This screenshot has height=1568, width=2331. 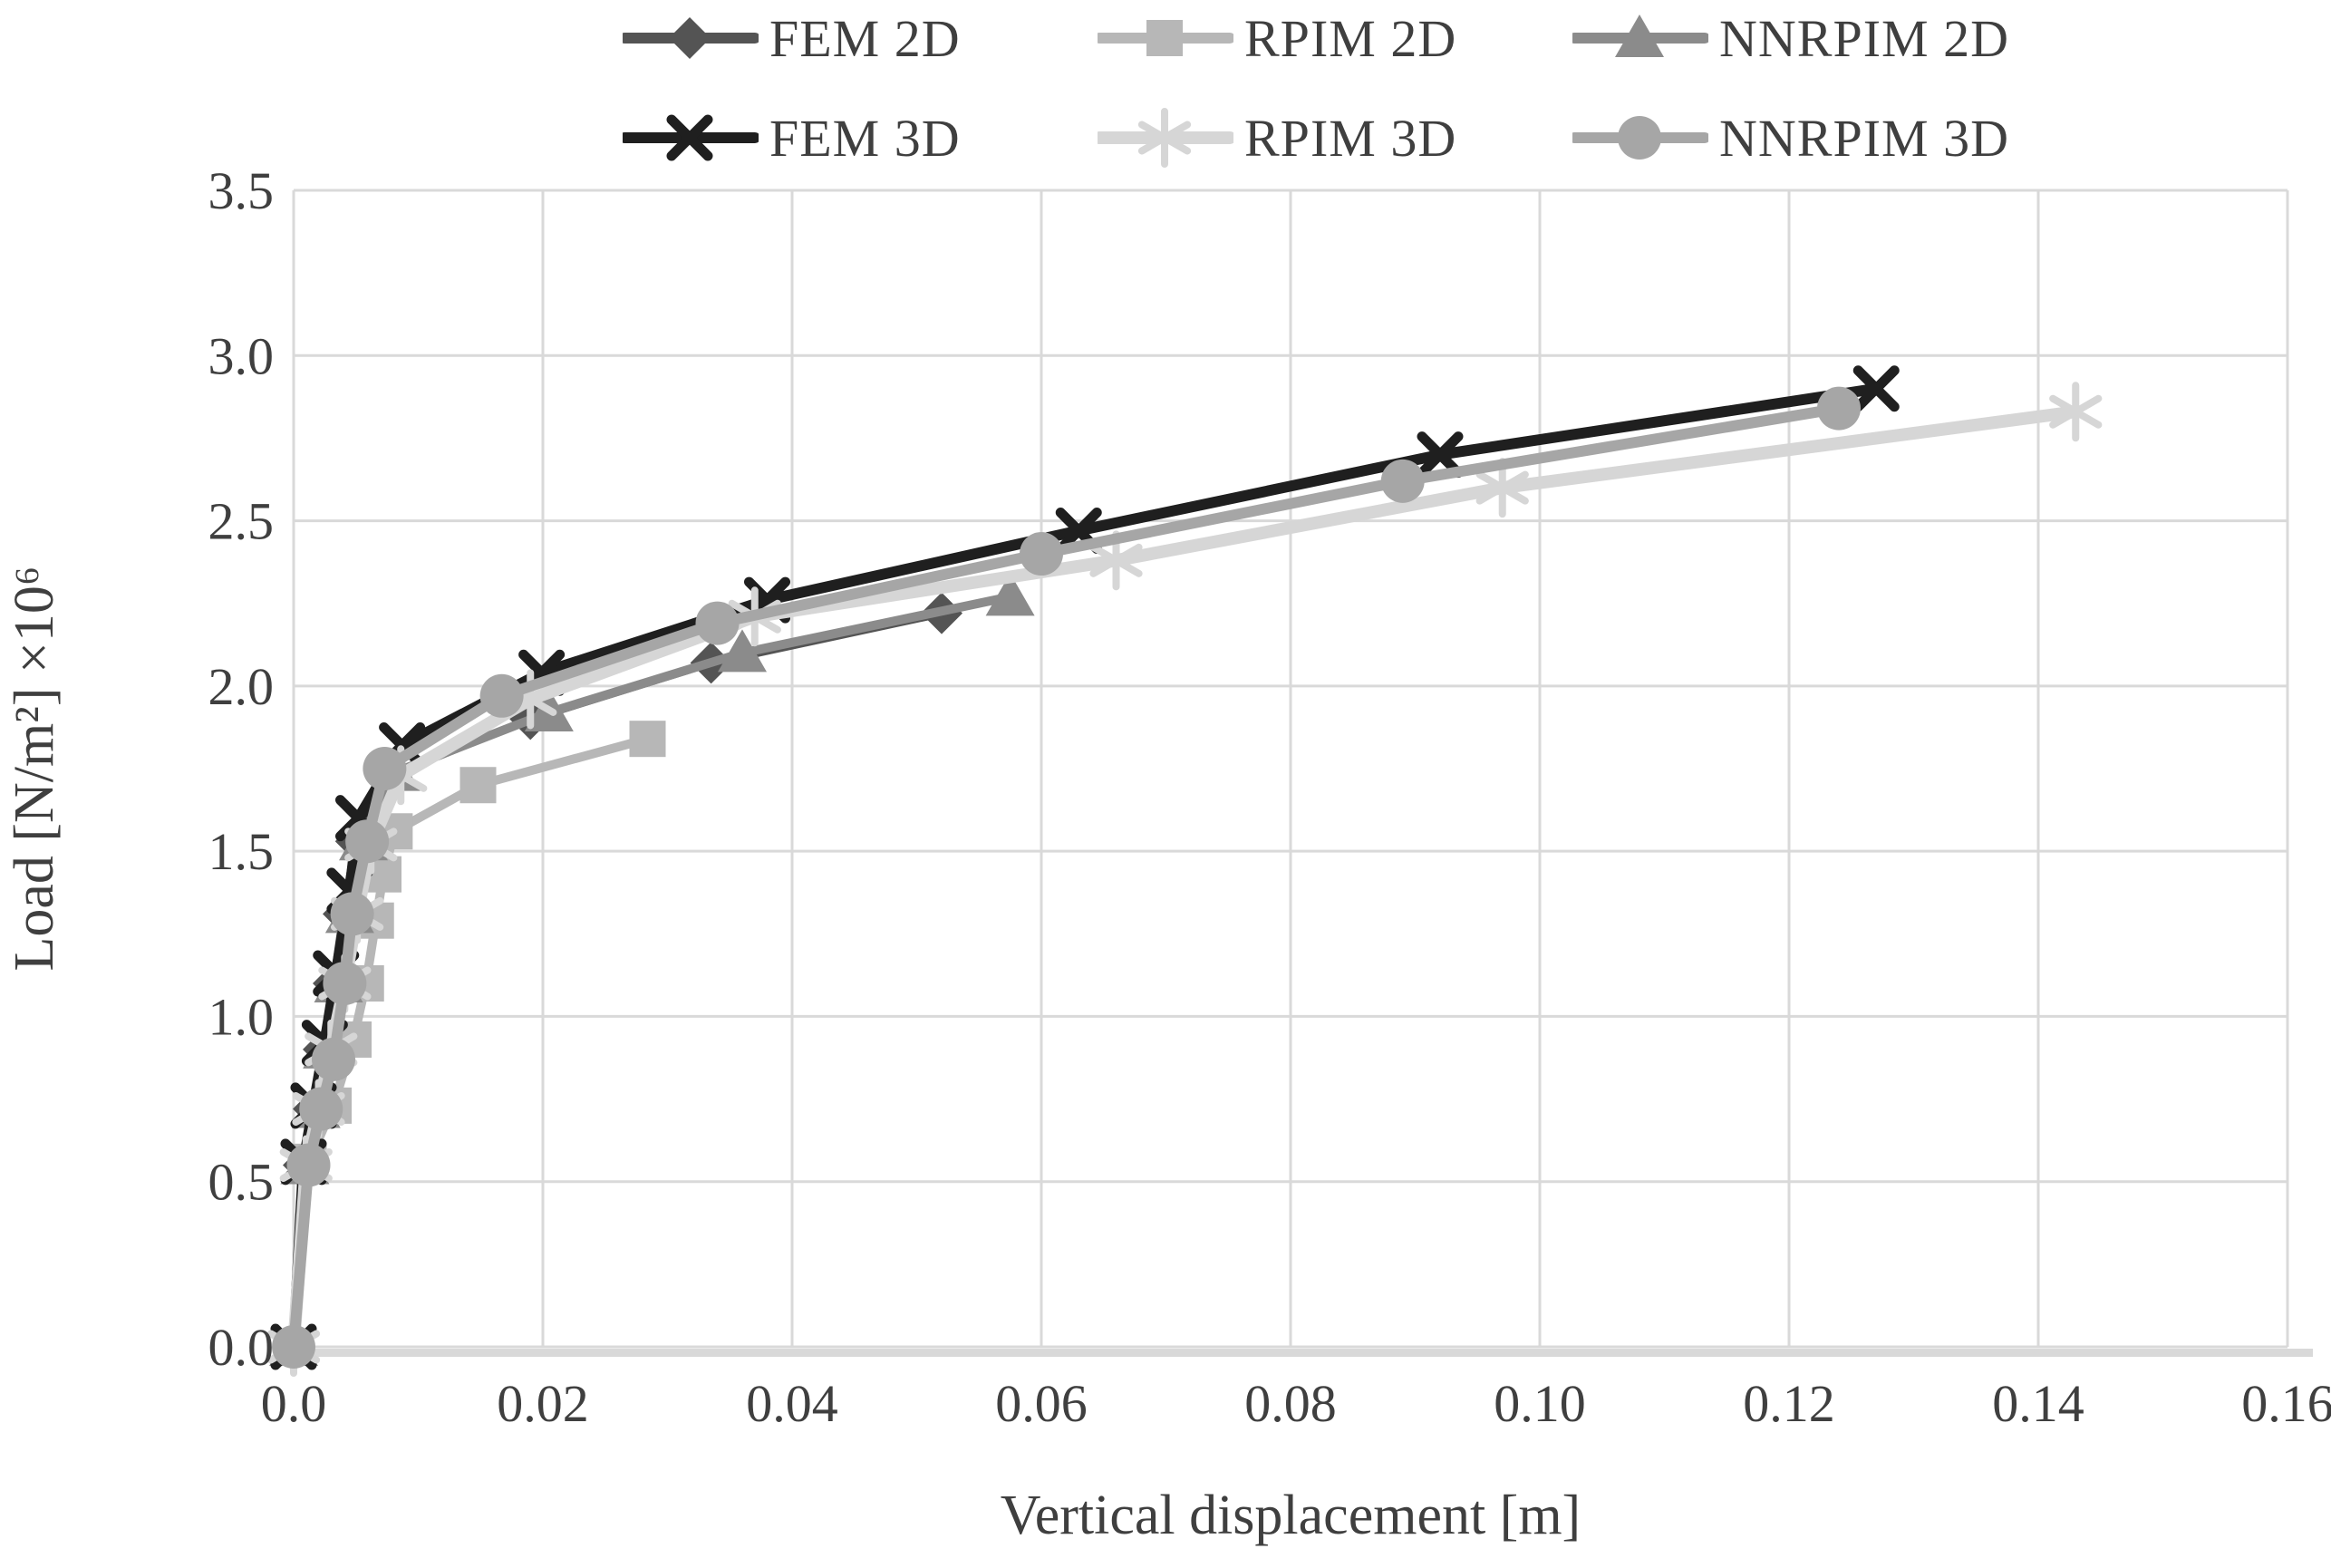 I want to click on legend-circle-marker-icon, so click(x=1640, y=138).